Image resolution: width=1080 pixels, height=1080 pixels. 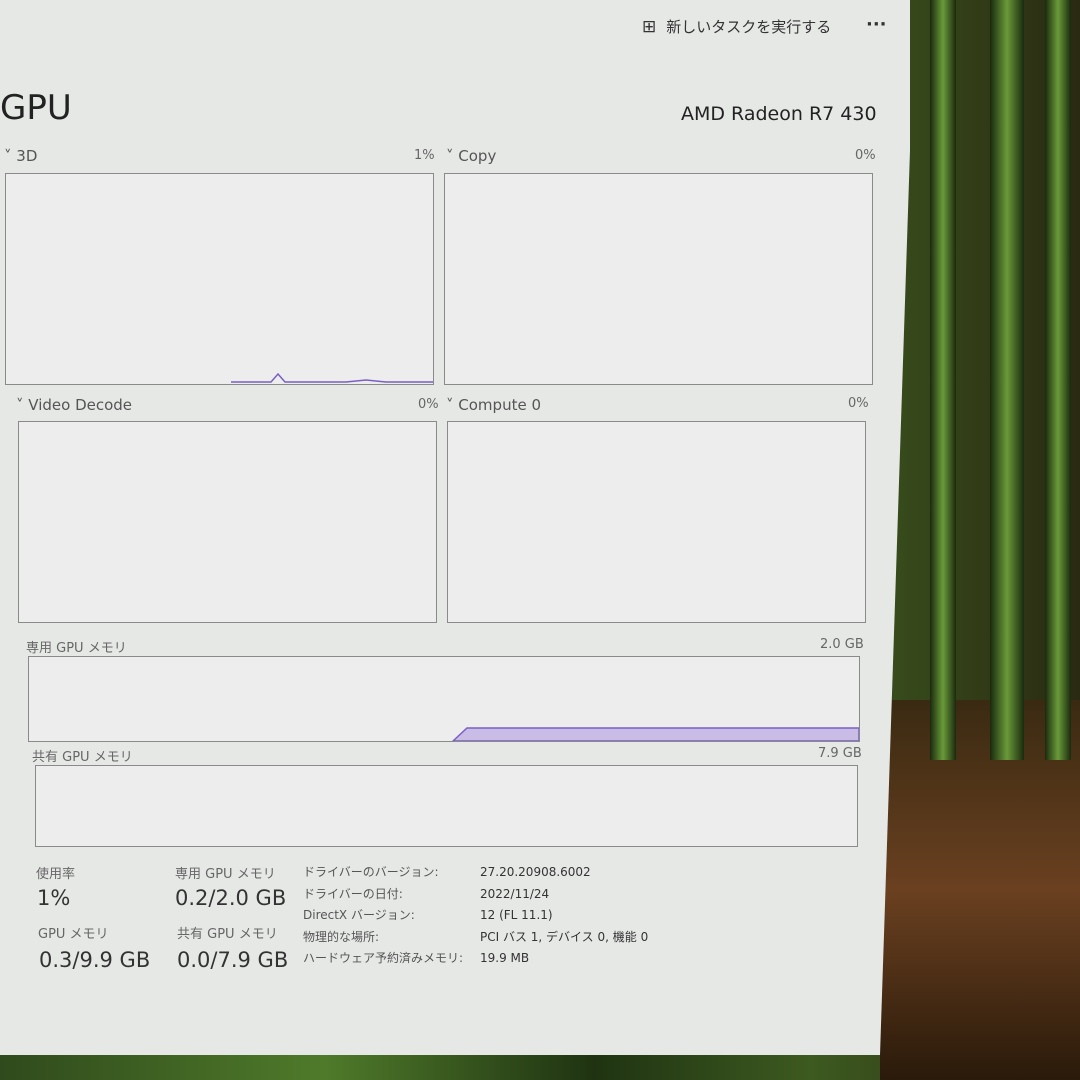 I want to click on dedicated-memory-graph-label: 専用 GPU メモリ, so click(x=76, y=648).